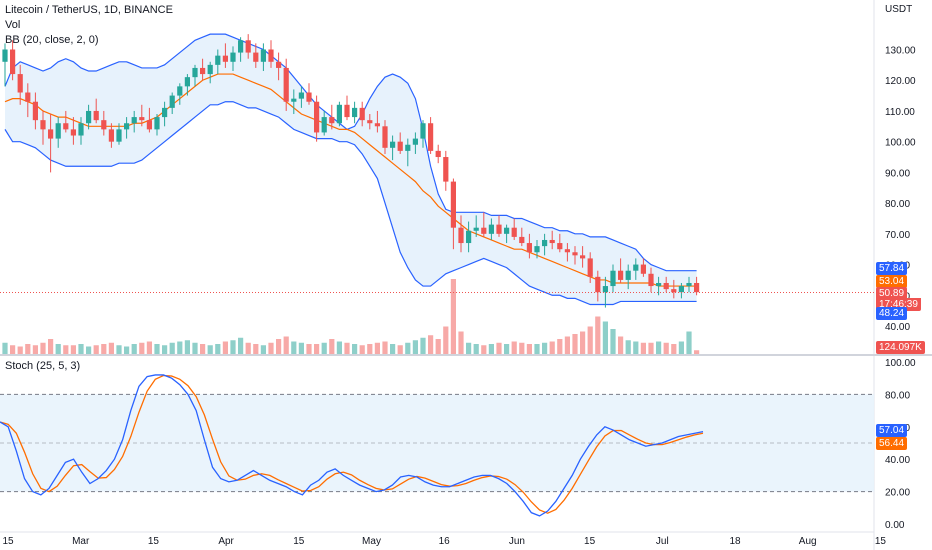 The height and width of the screenshot is (550, 932). I want to click on symbol-title: Litecoin / TetherUS, 1D, BINANCE, so click(89, 10).